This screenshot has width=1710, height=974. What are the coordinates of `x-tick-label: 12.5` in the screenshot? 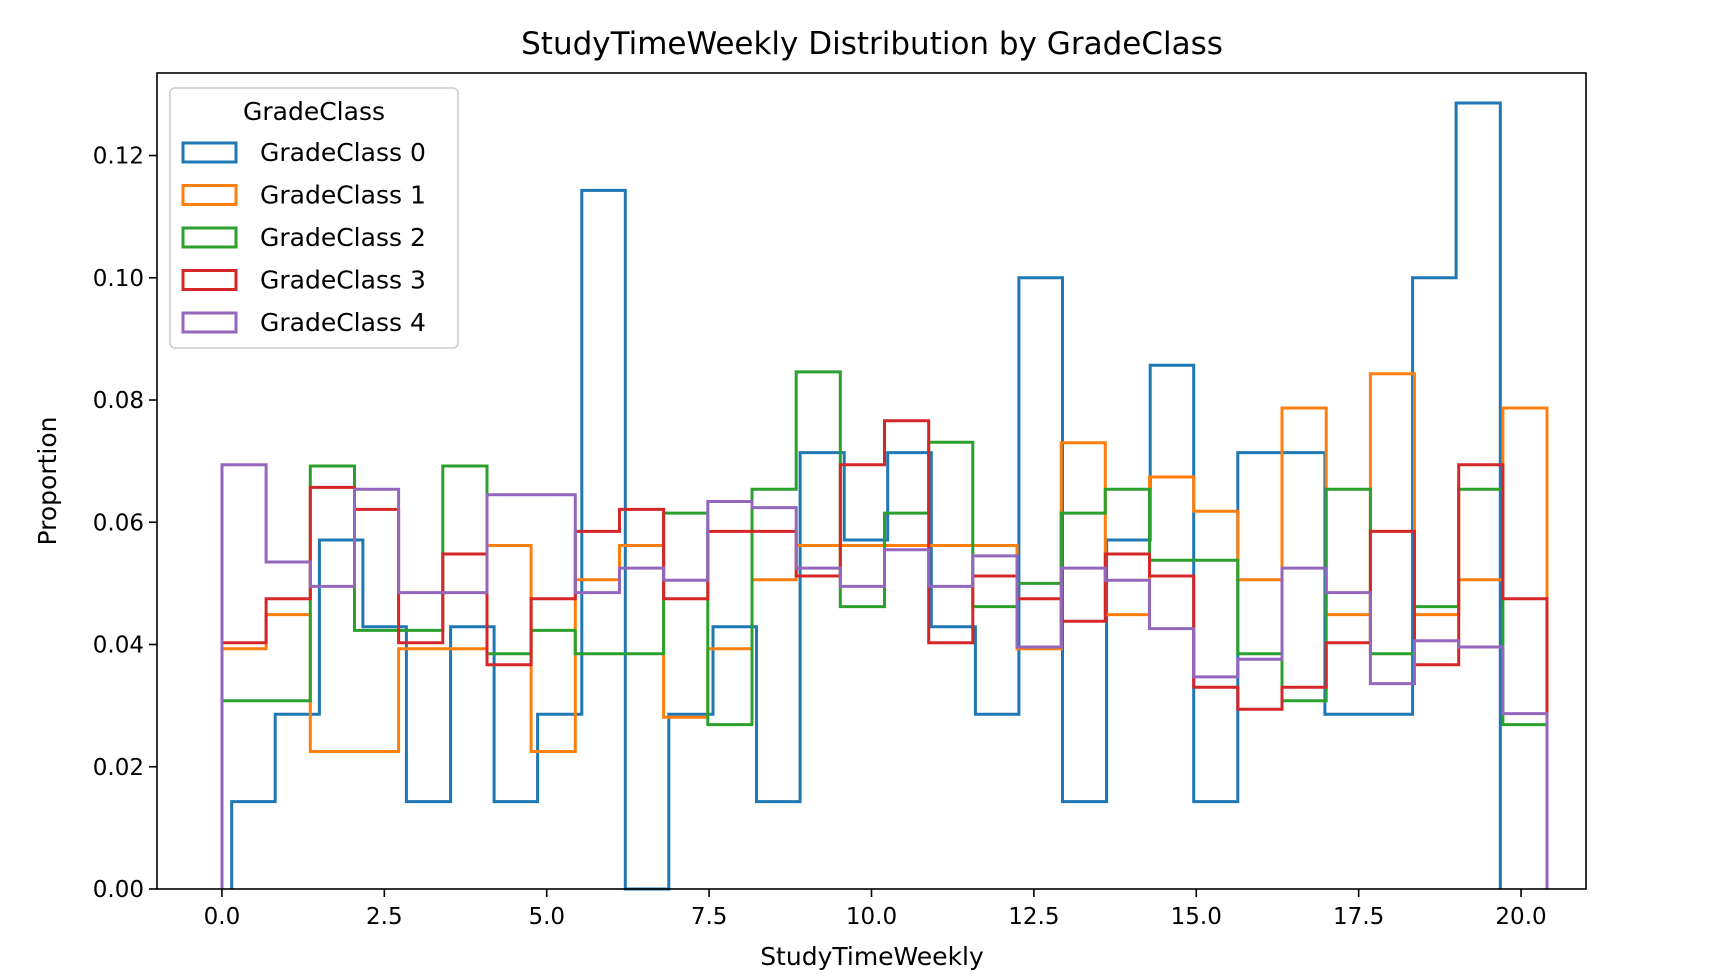 It's located at (1033, 917).